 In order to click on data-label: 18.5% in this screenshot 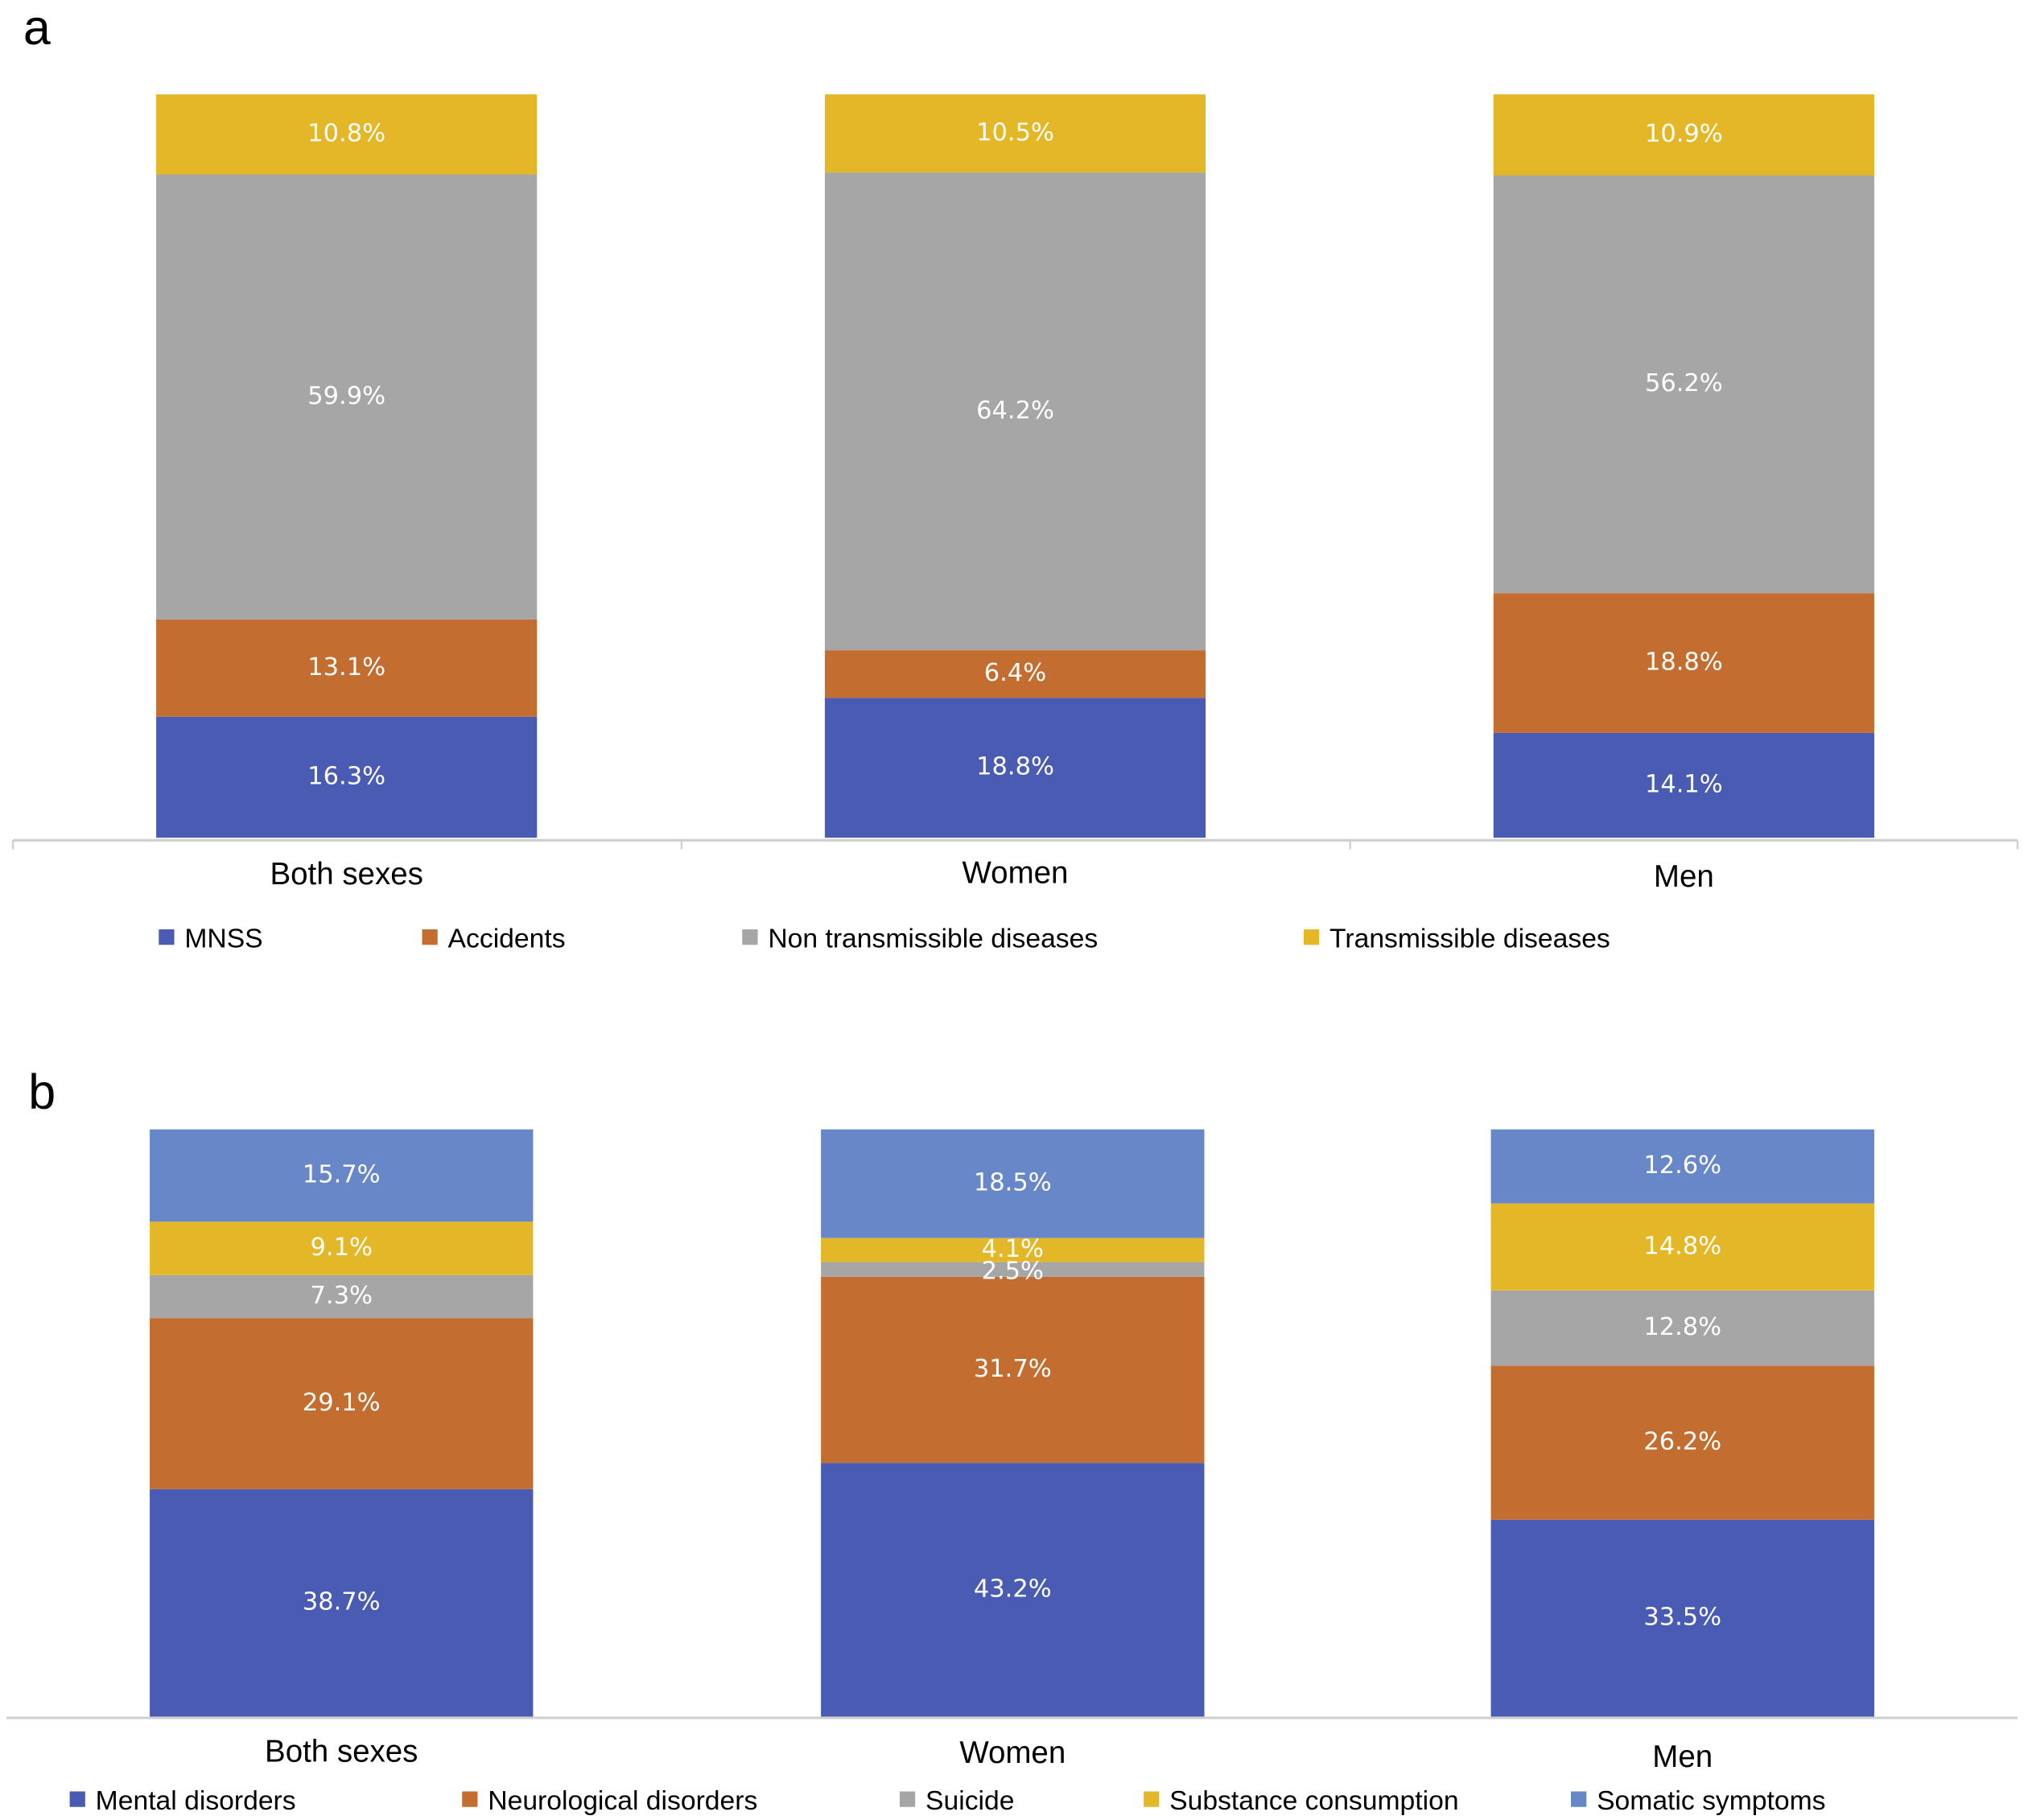, I will do `click(1013, 1183)`.